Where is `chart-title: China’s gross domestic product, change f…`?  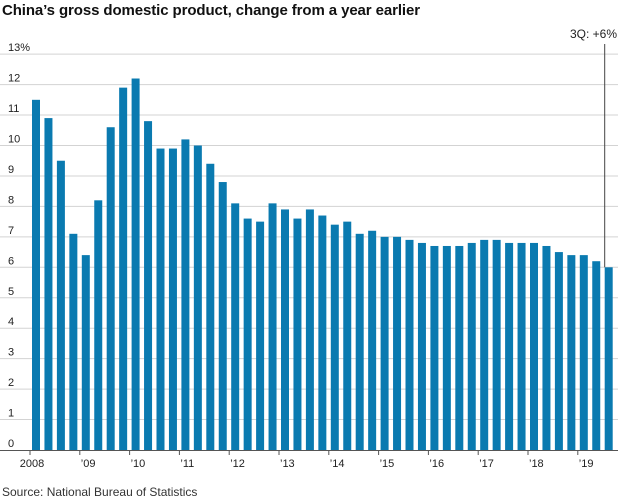
chart-title: China’s gross domestic product, change f… is located at coordinates (211, 10).